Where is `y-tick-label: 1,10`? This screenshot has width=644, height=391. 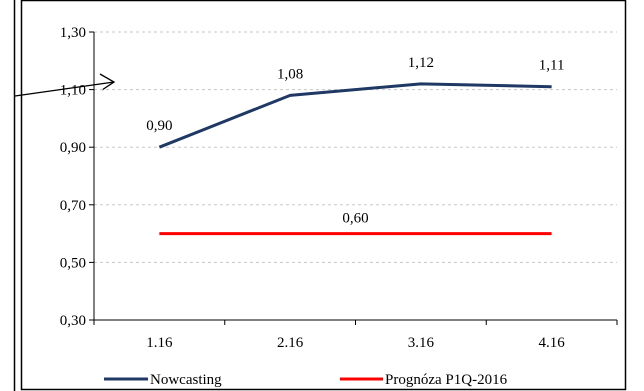 y-tick-label: 1,10 is located at coordinates (73, 91).